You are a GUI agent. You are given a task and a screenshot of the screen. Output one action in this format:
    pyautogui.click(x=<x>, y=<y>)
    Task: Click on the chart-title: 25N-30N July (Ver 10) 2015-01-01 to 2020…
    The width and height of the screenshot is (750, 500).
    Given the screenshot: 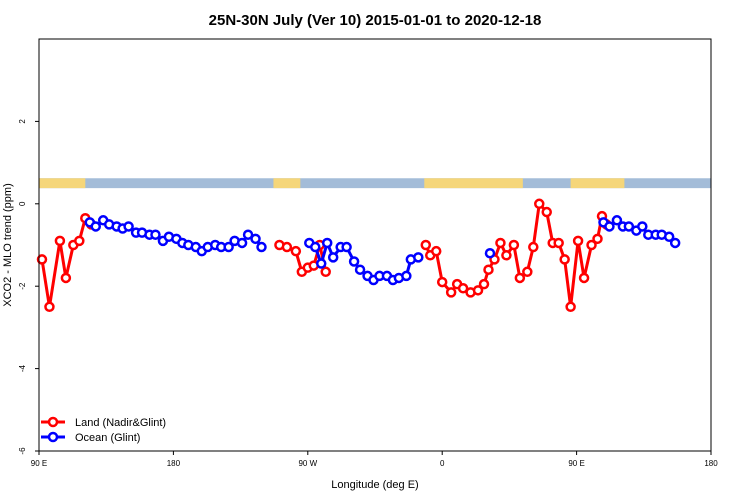 What is the action you would take?
    pyautogui.click(x=375, y=20)
    